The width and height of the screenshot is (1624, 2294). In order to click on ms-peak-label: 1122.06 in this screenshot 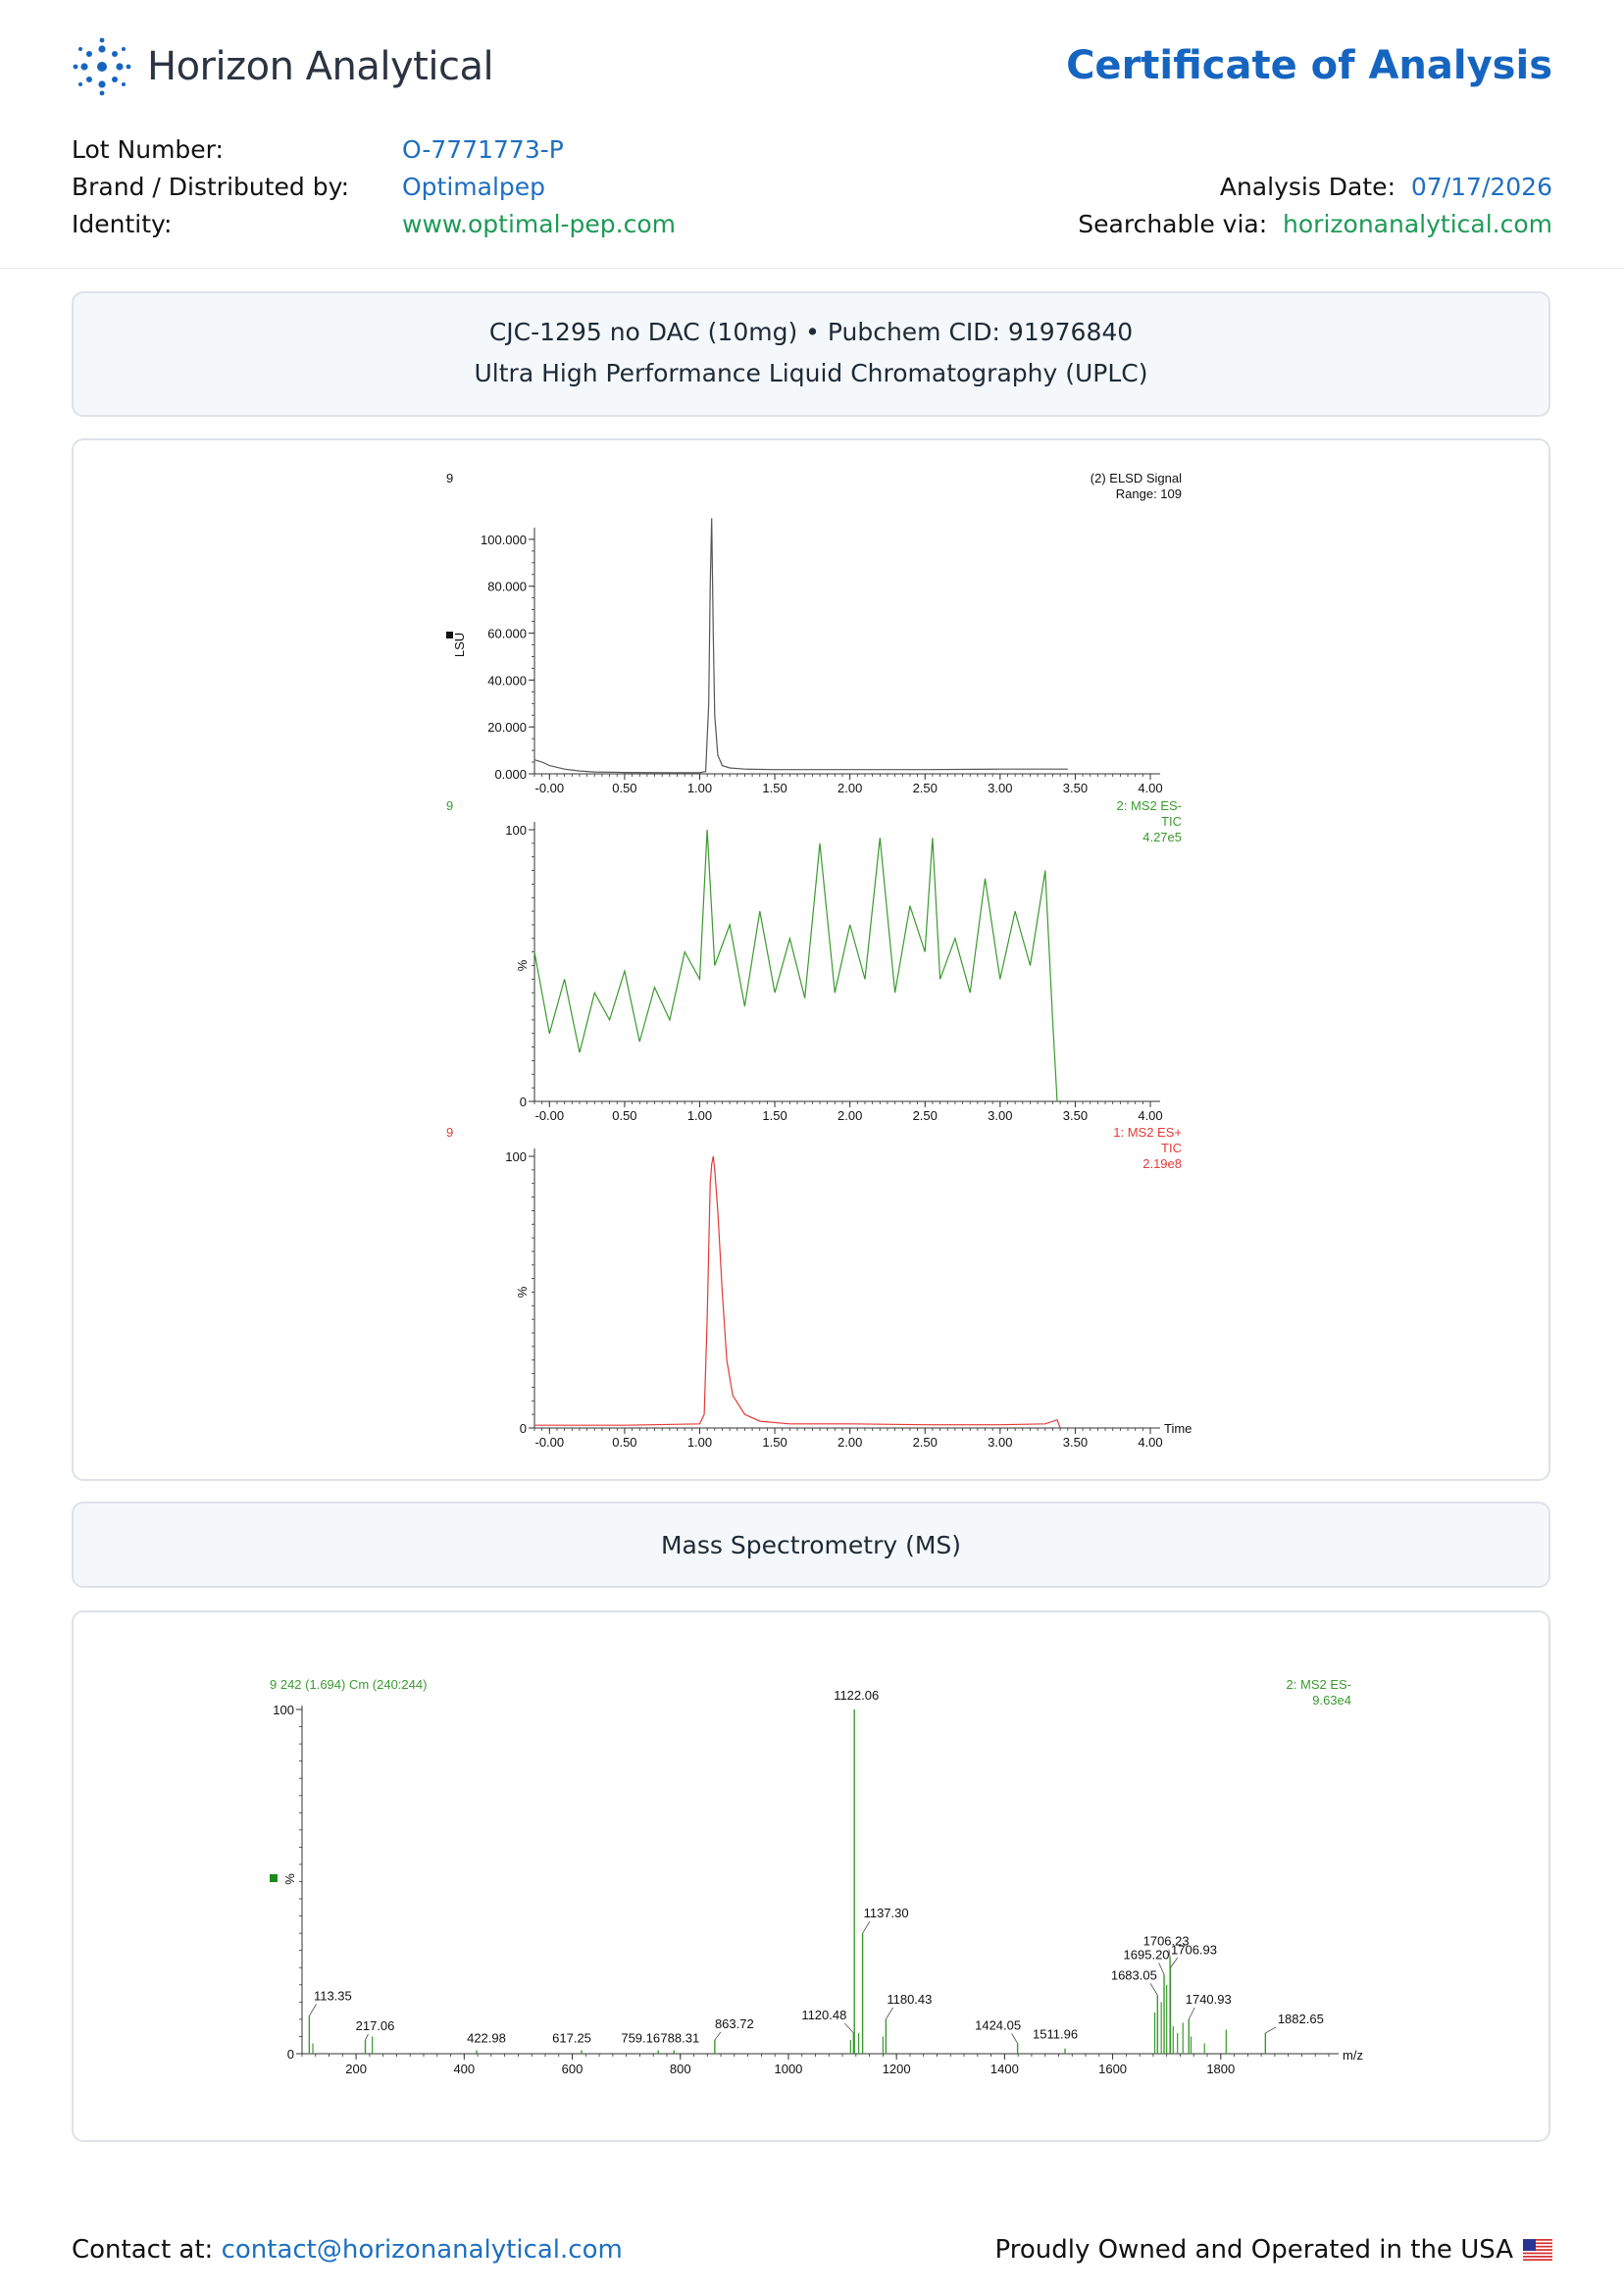, I will do `click(856, 1695)`.